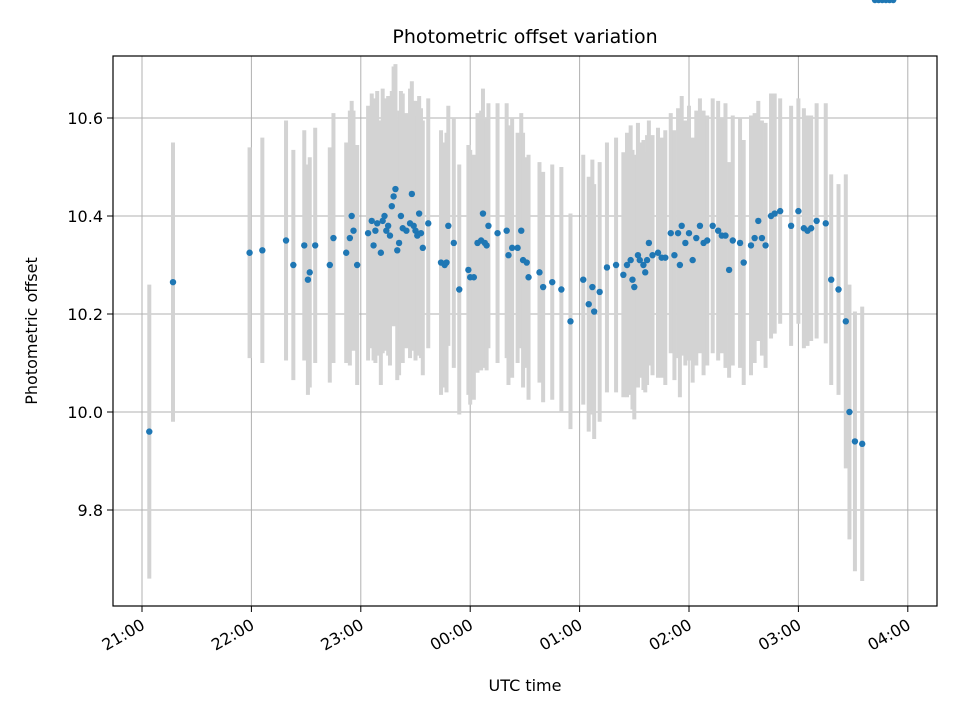 This screenshot has height=720, width=960. Describe the element at coordinates (90, 314) in the screenshot. I see `y-axis: 9.8 10.0 10.2 10.4 10.6` at that location.